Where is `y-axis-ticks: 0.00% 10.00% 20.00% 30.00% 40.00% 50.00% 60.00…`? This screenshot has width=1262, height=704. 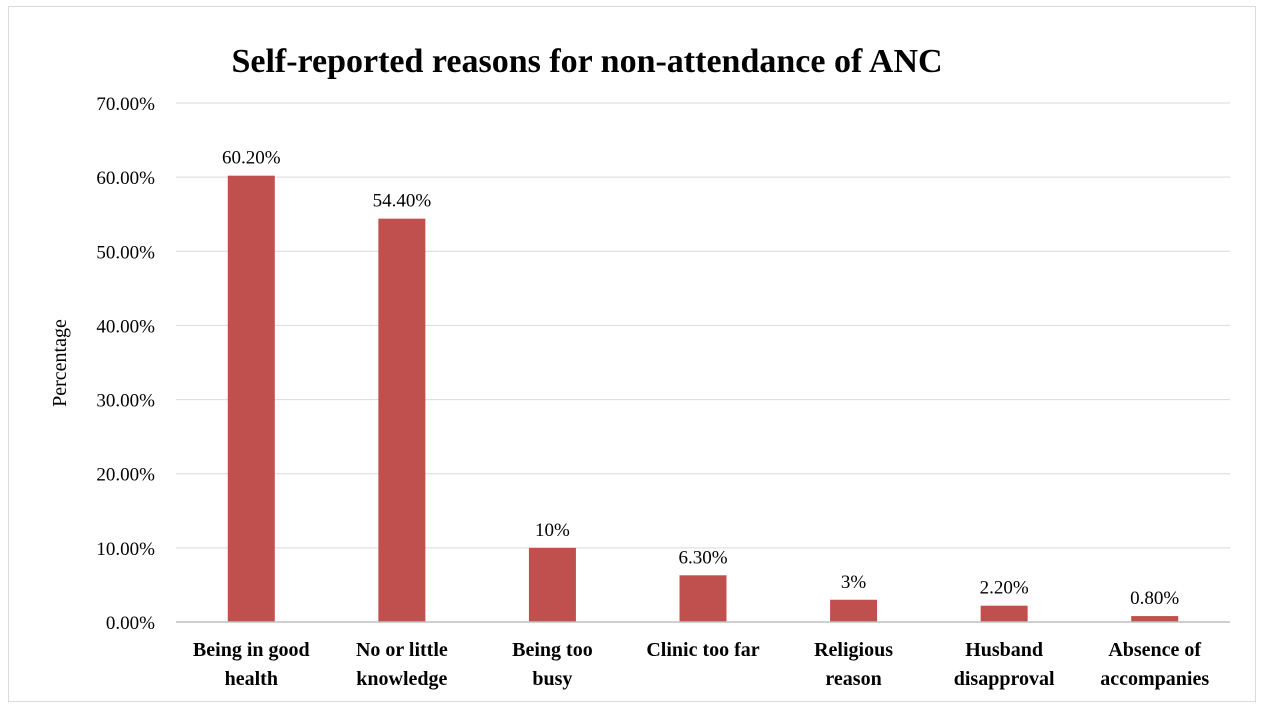
y-axis-ticks: 0.00% 10.00% 20.00% 30.00% 40.00% 50.00% 60.00… is located at coordinates (125, 364).